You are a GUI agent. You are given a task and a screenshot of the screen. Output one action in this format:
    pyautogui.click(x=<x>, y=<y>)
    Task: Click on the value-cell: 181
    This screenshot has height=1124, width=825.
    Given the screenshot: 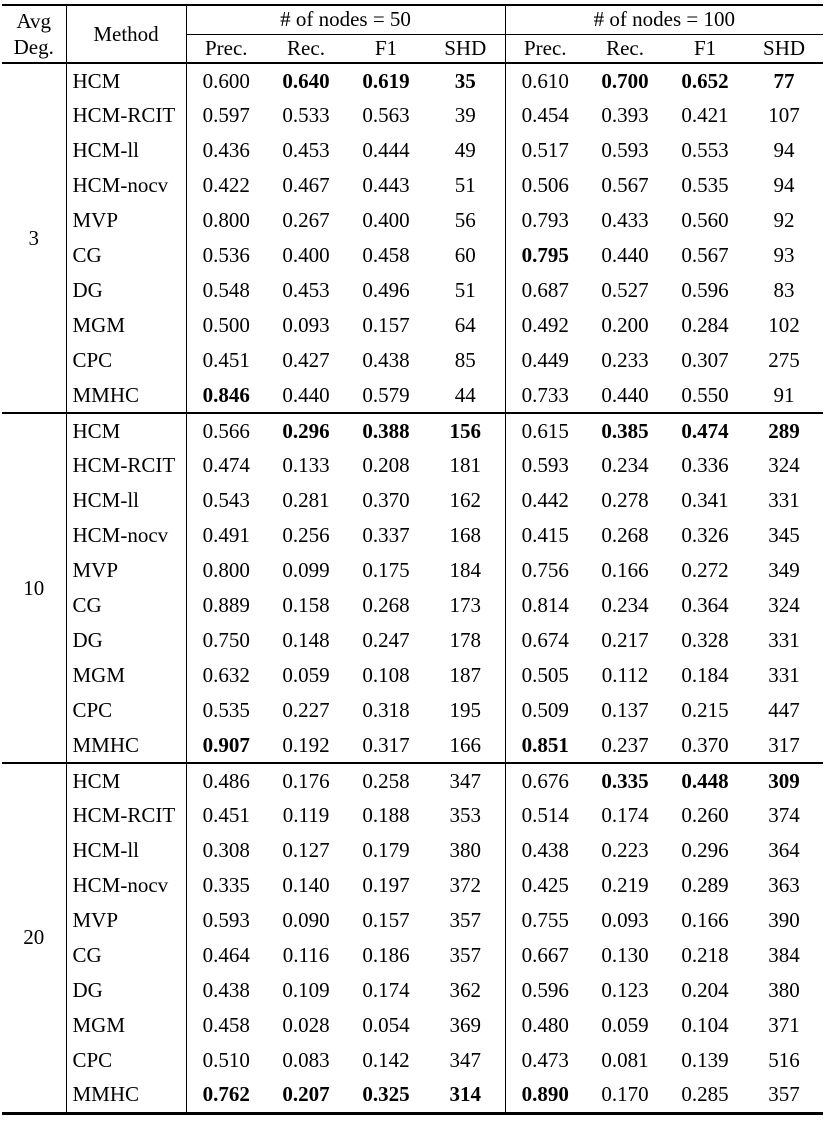 What is the action you would take?
    pyautogui.click(x=466, y=465)
    